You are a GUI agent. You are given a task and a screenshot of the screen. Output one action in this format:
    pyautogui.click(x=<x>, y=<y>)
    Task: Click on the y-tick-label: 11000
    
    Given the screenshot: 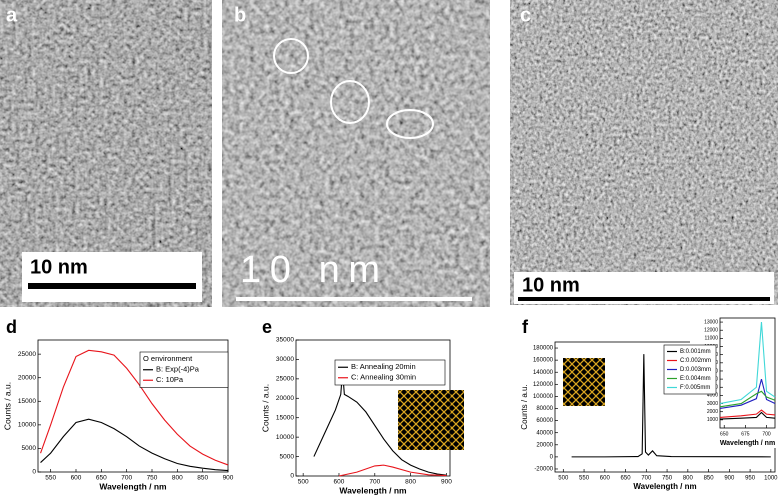 What is the action you would take?
    pyautogui.click(x=711, y=339)
    